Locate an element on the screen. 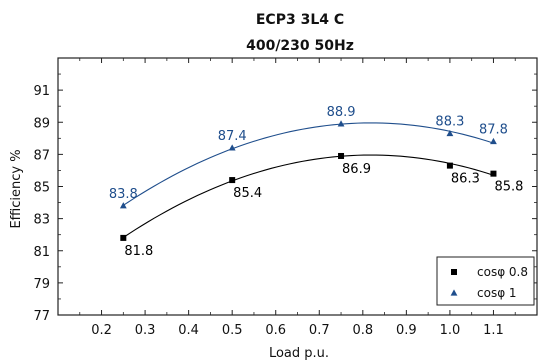 Image resolution: width=542 pixels, height=363 pixels. data-label: 86.3 is located at coordinates (465, 179).